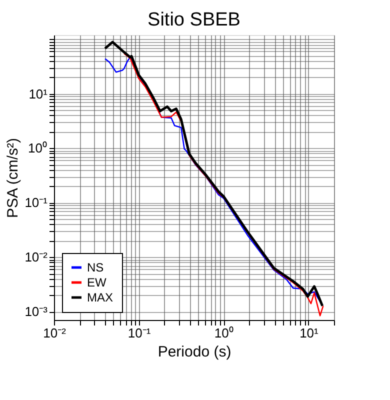 This screenshot has width=390, height=400. What do you see at coordinates (195, 352) in the screenshot?
I see `x-axis-title: Periodo (s)` at bounding box center [195, 352].